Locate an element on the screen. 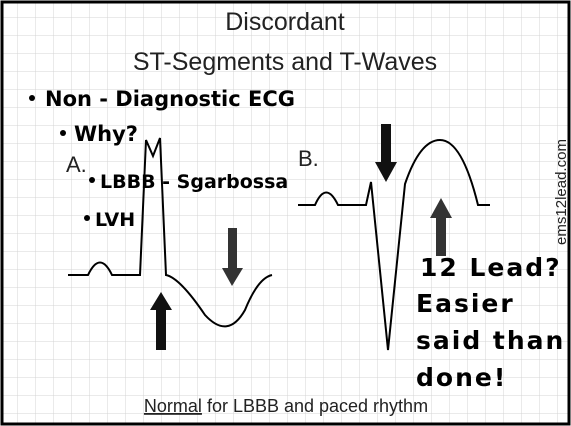  label-a: A. is located at coordinates (76, 164).